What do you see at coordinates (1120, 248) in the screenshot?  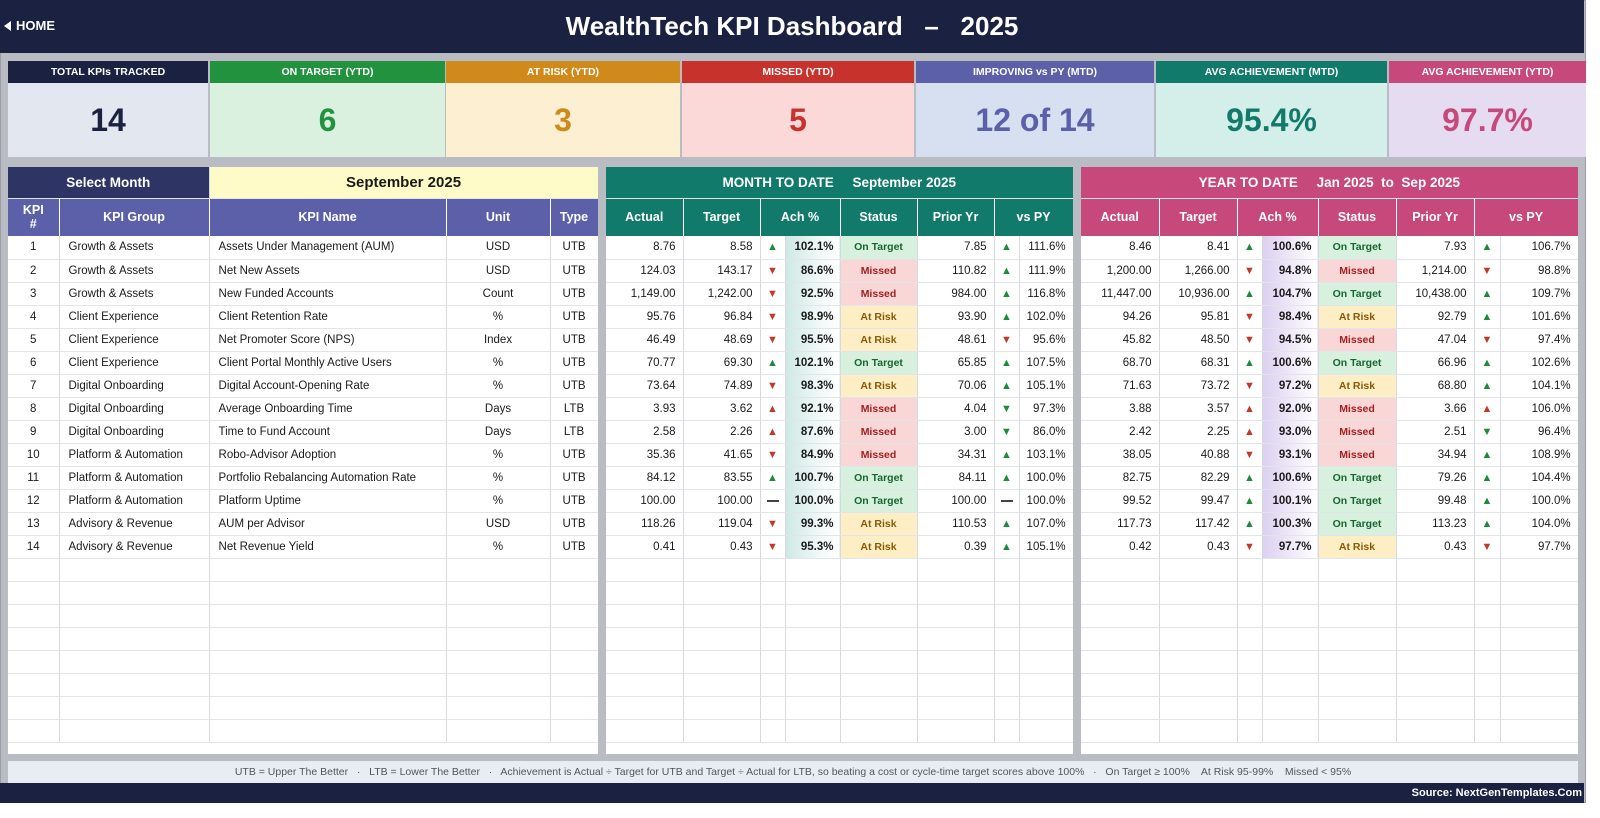 I see `actual-value: 8.46` at bounding box center [1120, 248].